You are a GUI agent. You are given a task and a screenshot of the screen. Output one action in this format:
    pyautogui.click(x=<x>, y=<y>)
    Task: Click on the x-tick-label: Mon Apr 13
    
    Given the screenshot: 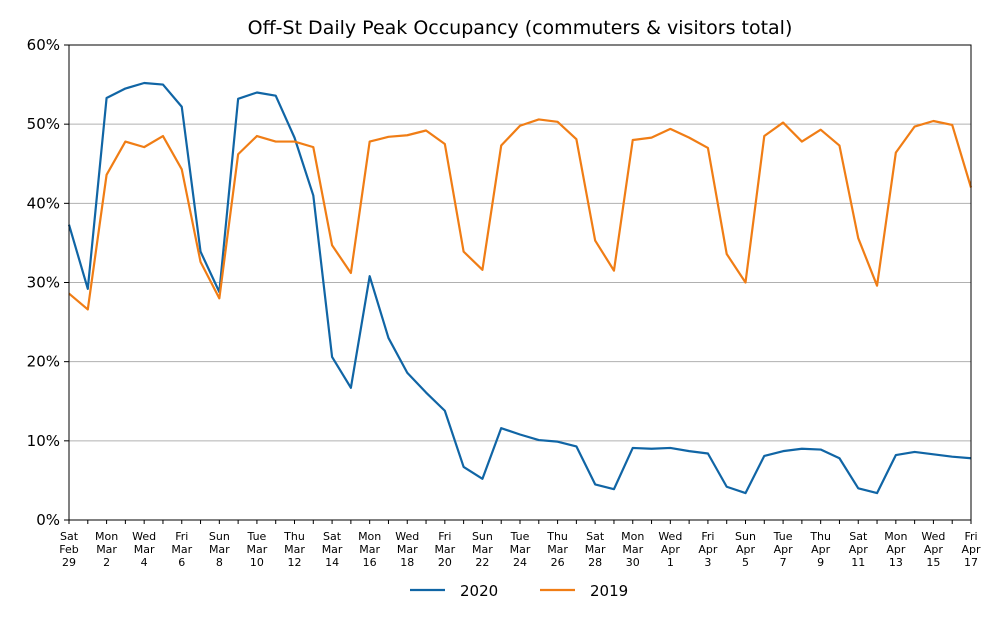 What is the action you would take?
    pyautogui.click(x=895, y=549)
    